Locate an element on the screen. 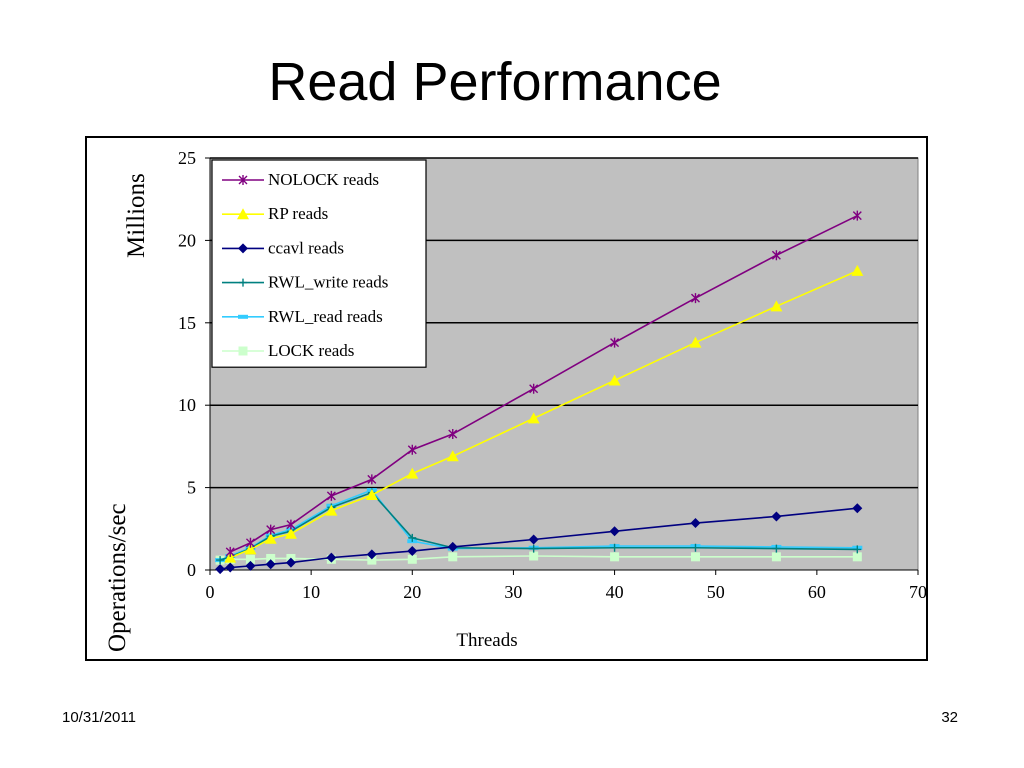  x-tick-label: 70 is located at coordinates (918, 592).